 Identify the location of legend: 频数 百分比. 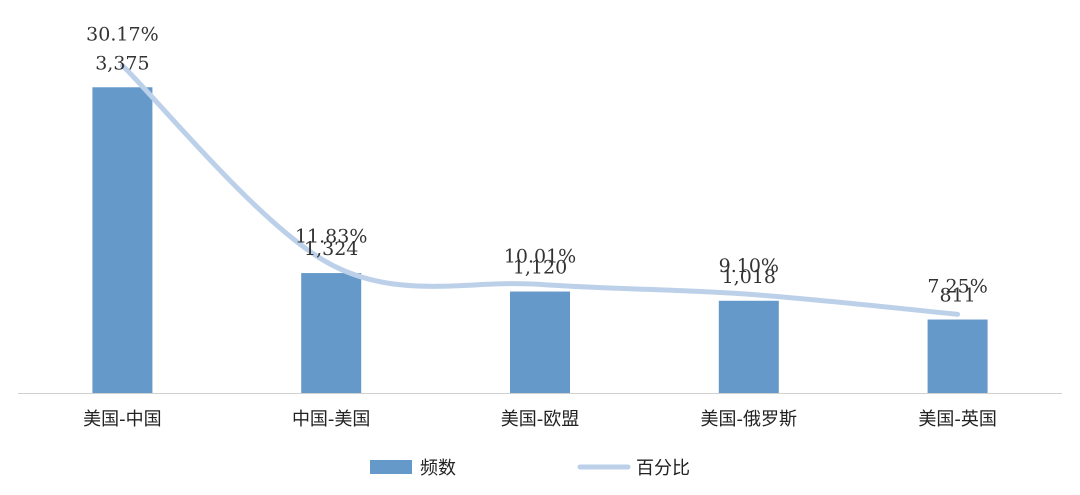
(530, 468).